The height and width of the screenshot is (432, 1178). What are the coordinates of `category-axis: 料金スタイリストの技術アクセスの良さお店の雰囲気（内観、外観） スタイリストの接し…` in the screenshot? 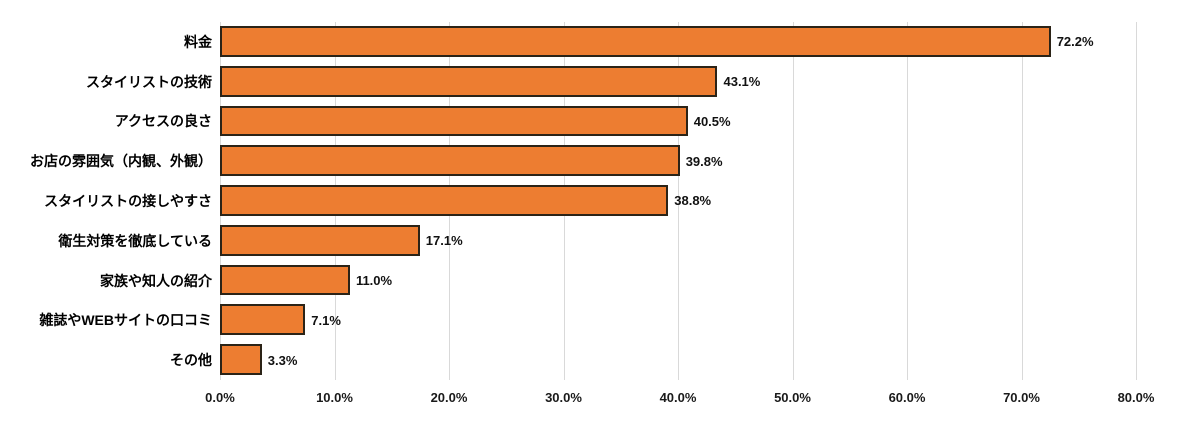 It's located at (106, 201).